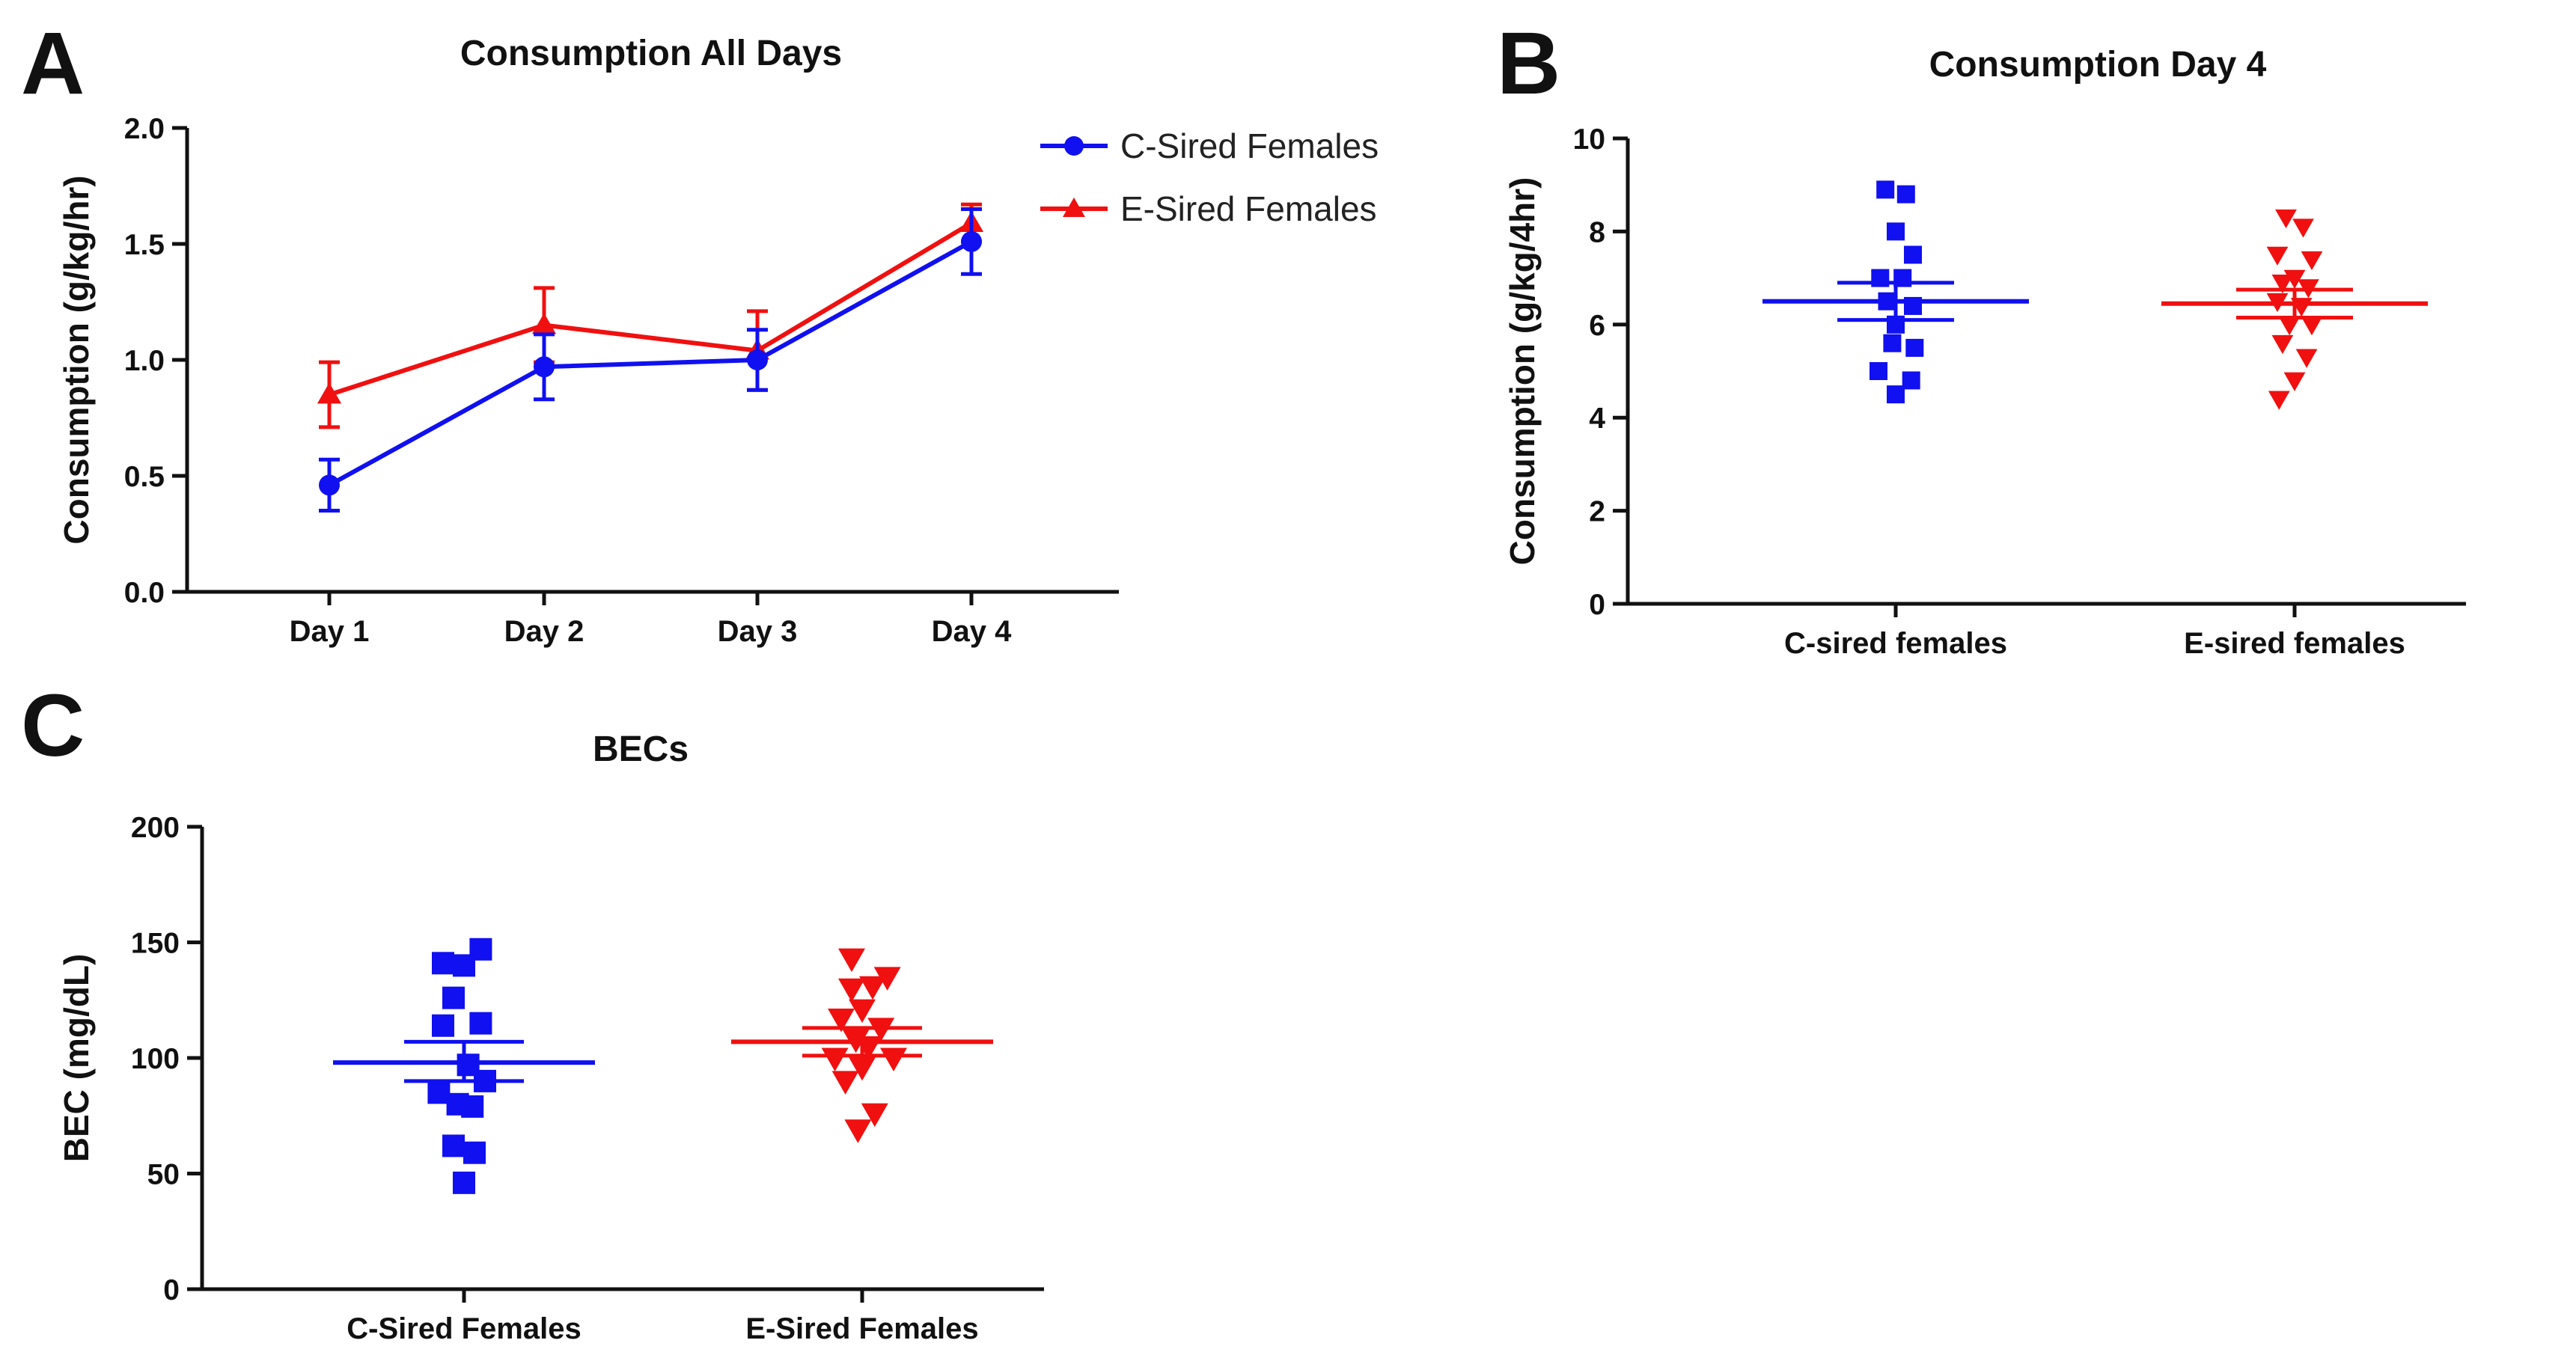 The image size is (2576, 1358). Describe the element at coordinates (144, 361) in the screenshot. I see `y-tick-label: 1.0` at that location.